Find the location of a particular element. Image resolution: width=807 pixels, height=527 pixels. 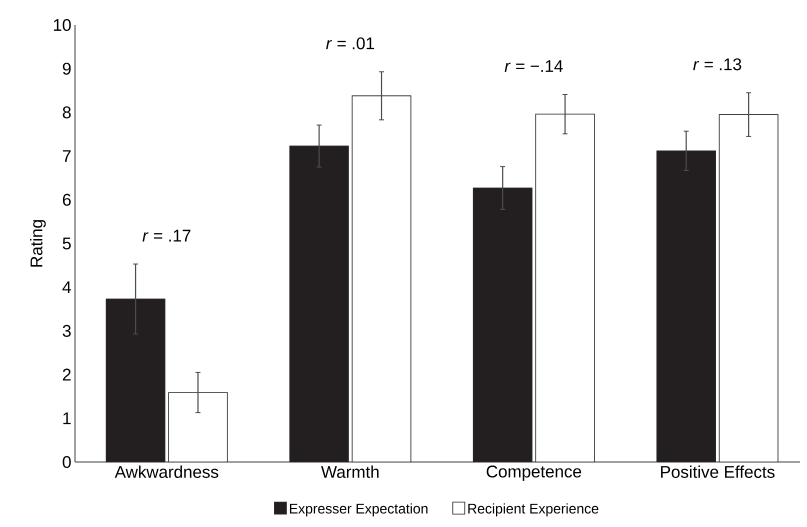

y-tick-label: 8 is located at coordinates (66, 112).